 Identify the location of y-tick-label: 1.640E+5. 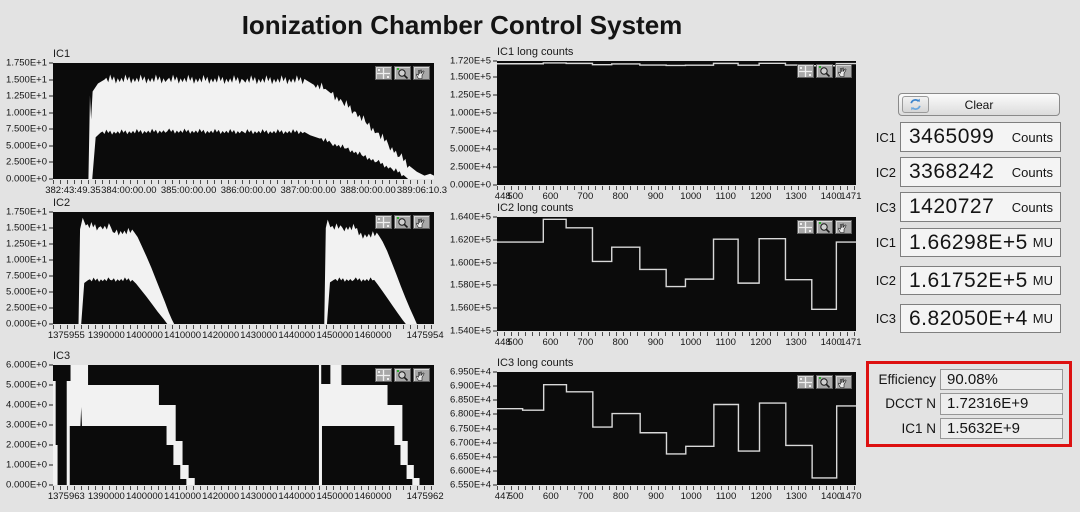
(473, 217).